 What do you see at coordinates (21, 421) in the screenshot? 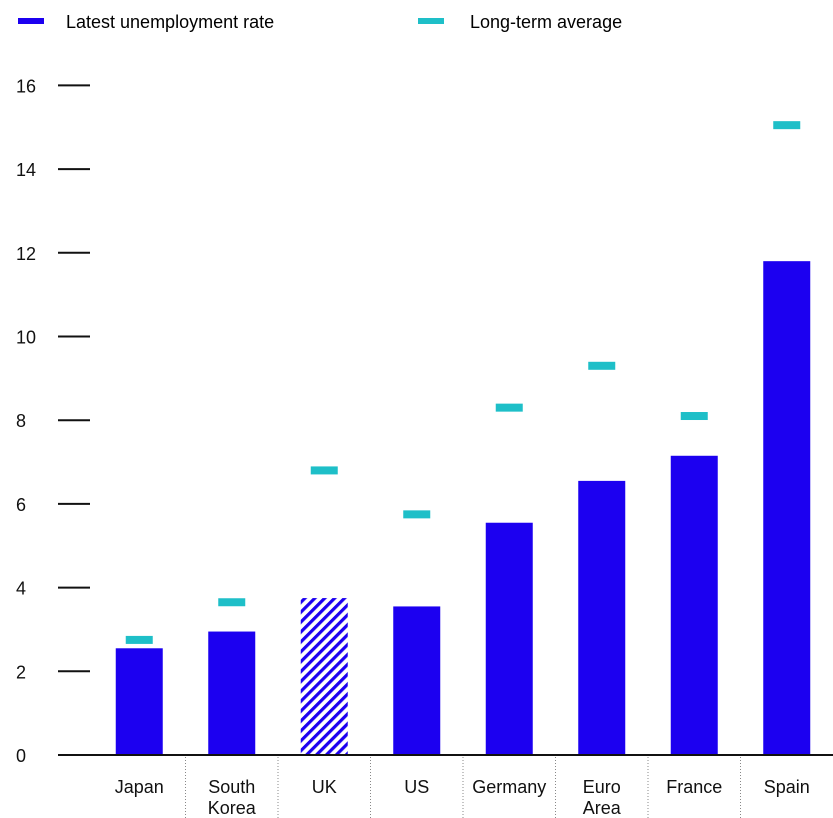
I see `y-tick-label: 8` at bounding box center [21, 421].